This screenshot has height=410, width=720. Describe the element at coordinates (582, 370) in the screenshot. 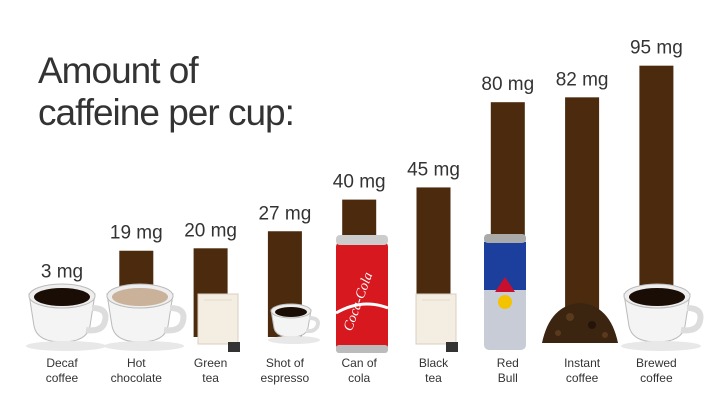

I see `category-label: Instant coffee` at that location.